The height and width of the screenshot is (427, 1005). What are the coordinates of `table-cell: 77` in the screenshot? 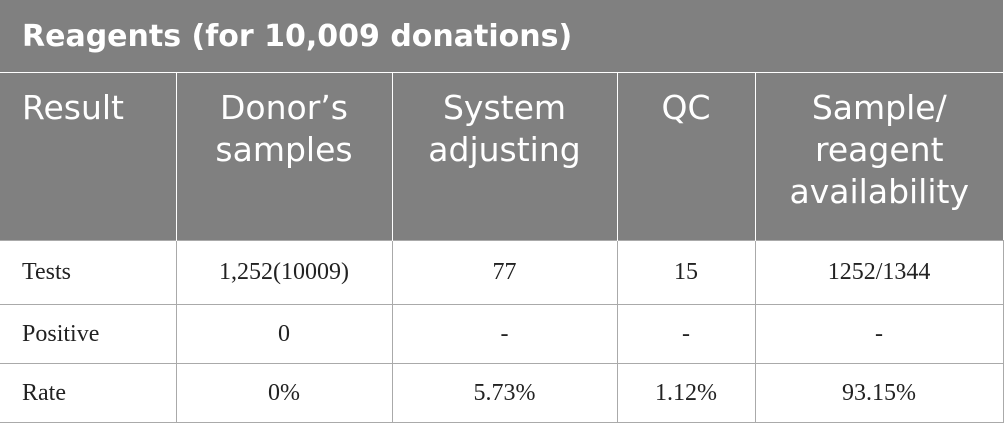 It's located at (504, 272).